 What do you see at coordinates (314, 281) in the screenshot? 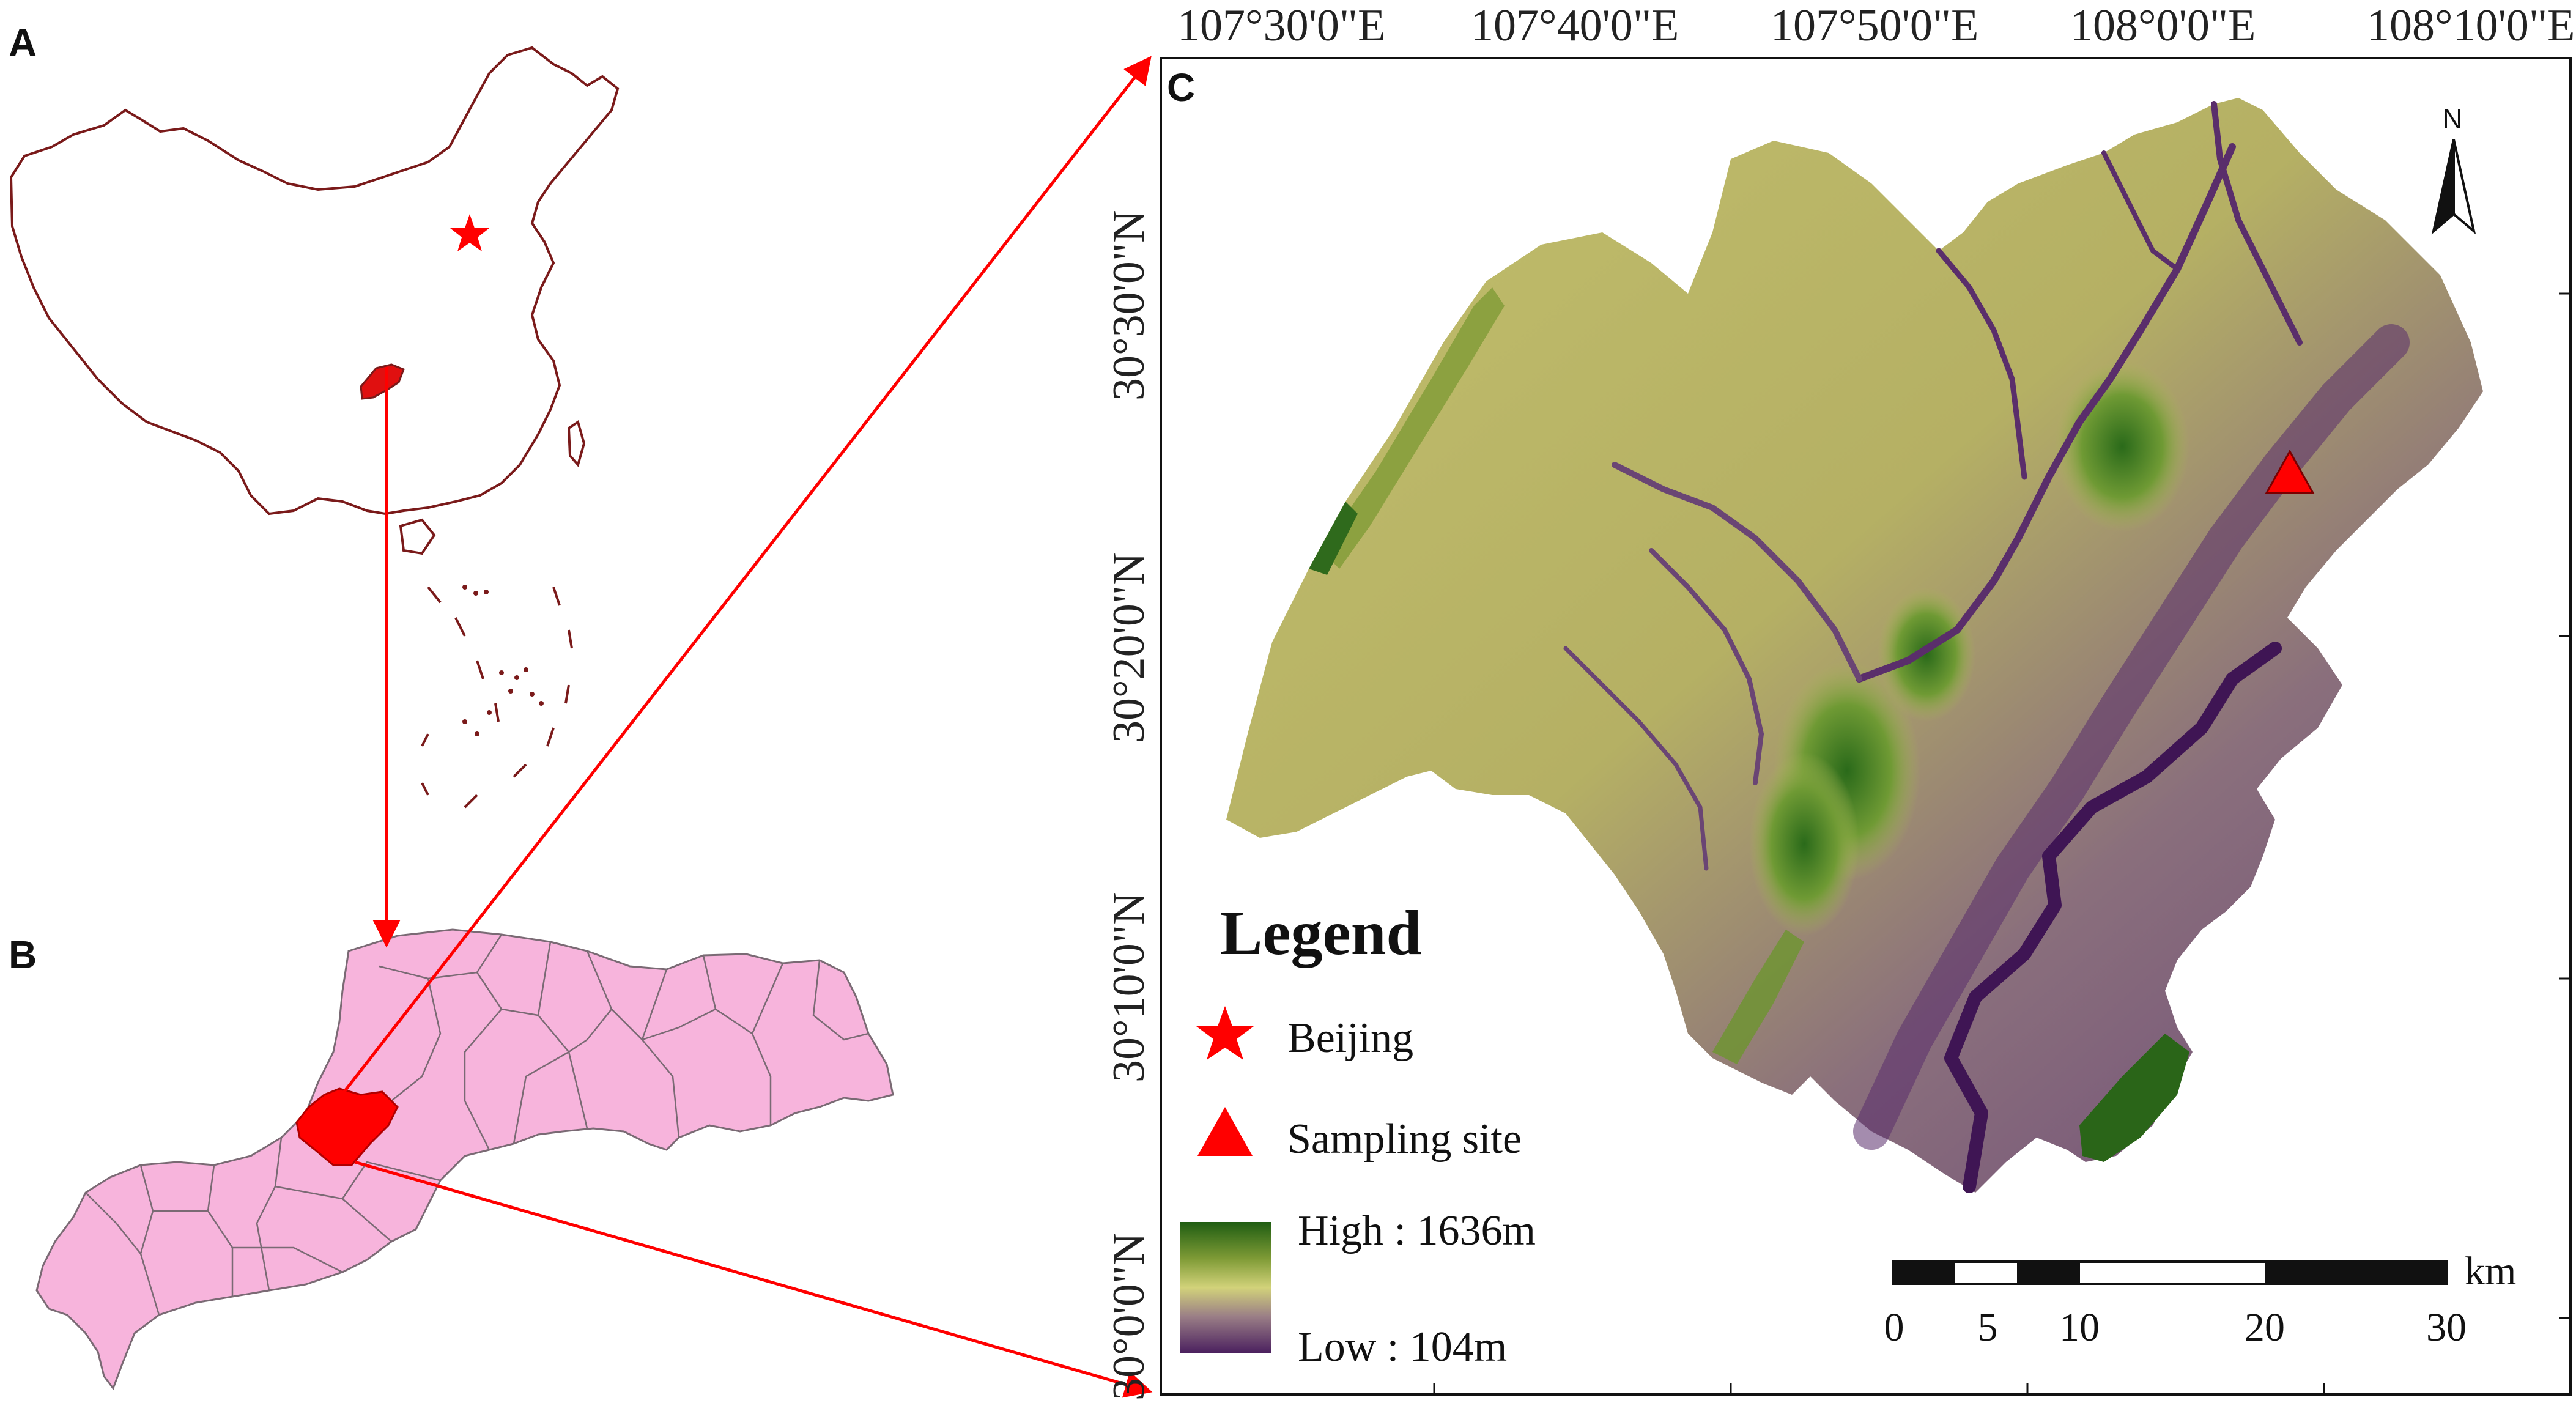
I see `china-outline` at bounding box center [314, 281].